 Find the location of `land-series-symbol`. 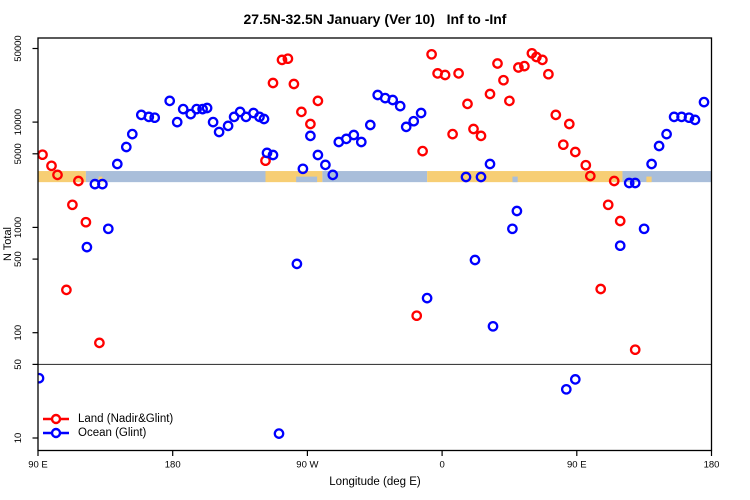

land-series-symbol is located at coordinates (56, 419).